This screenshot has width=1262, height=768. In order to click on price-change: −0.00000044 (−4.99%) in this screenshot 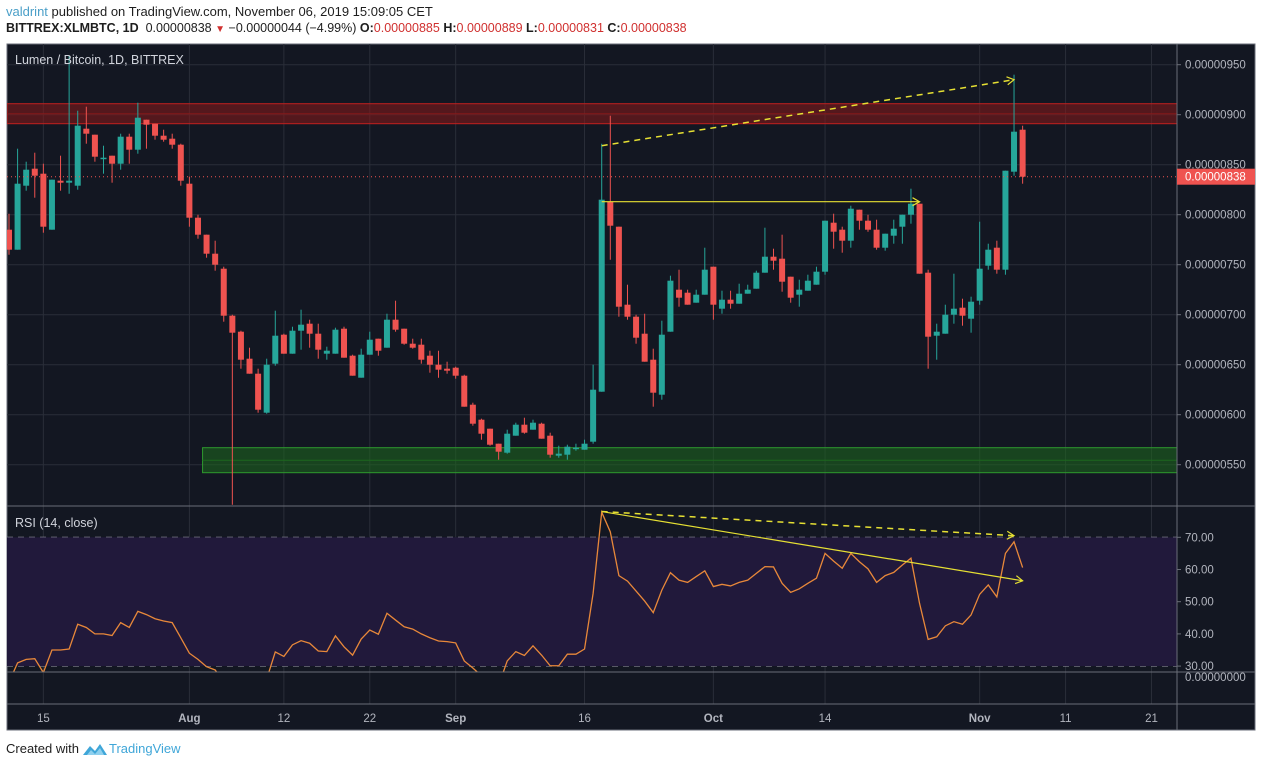, I will do `click(292, 28)`.